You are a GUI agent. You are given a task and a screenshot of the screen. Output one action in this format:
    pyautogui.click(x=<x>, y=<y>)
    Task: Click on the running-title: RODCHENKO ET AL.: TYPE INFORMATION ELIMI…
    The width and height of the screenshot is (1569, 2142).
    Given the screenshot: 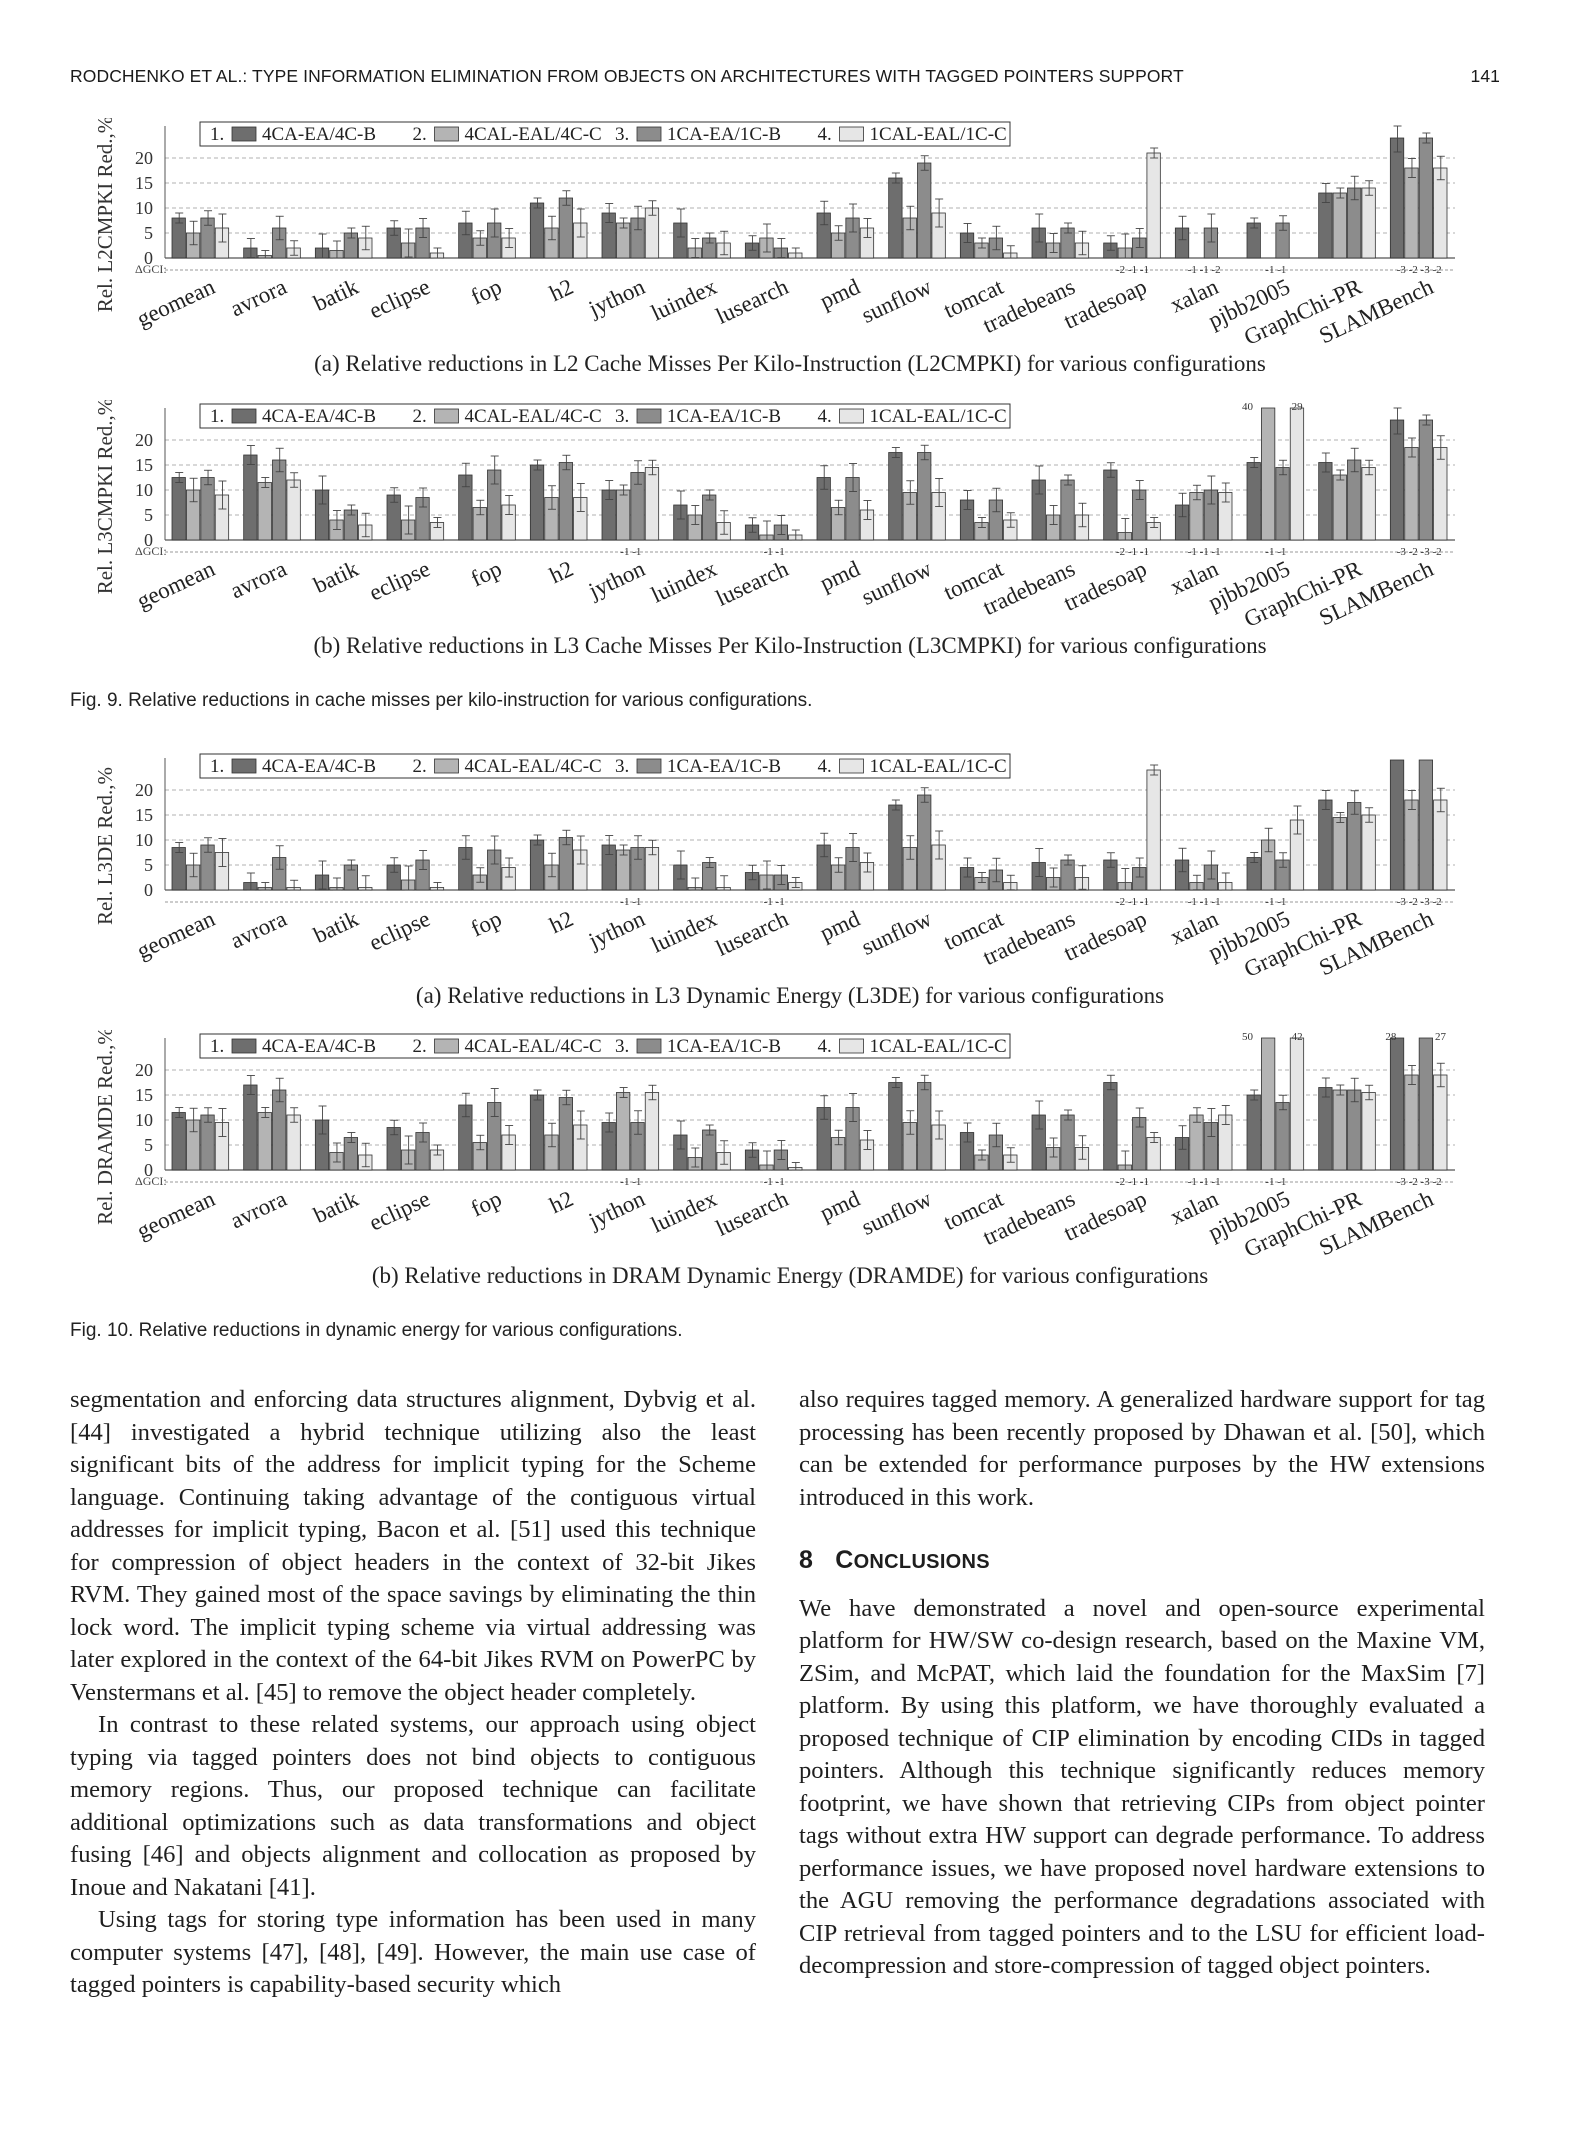 What is the action you would take?
    pyautogui.click(x=627, y=76)
    